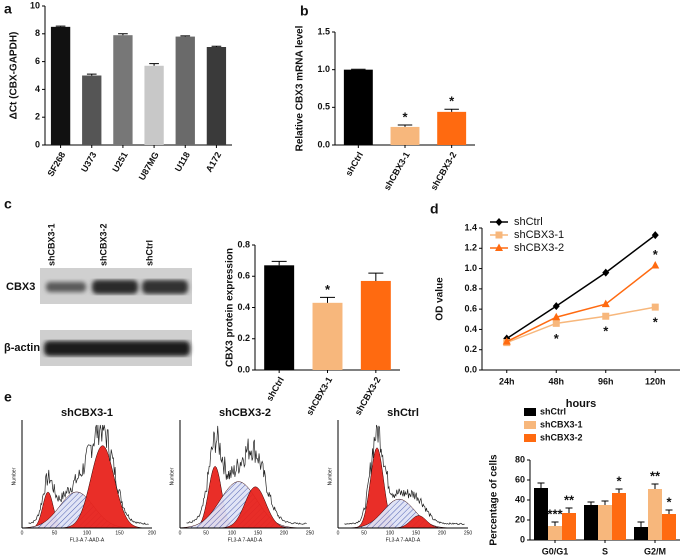 This screenshot has width=685, height=560. I want to click on x-tick-label: 24h, so click(507, 381).